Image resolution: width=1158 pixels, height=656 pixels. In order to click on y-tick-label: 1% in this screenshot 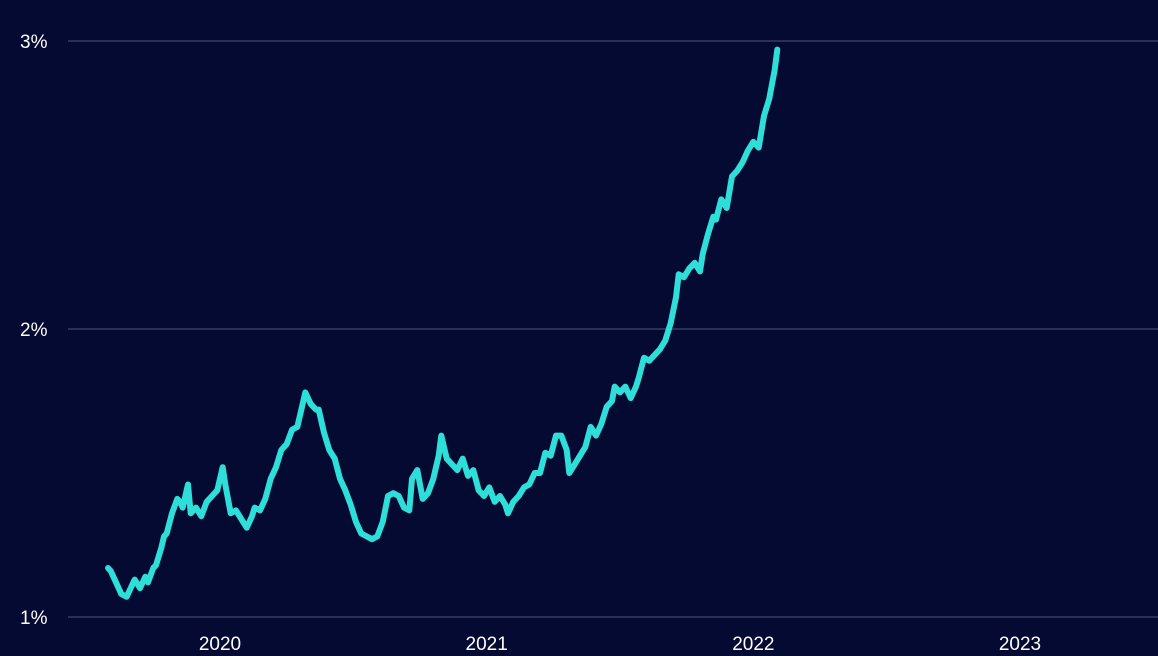, I will do `click(34, 618)`.